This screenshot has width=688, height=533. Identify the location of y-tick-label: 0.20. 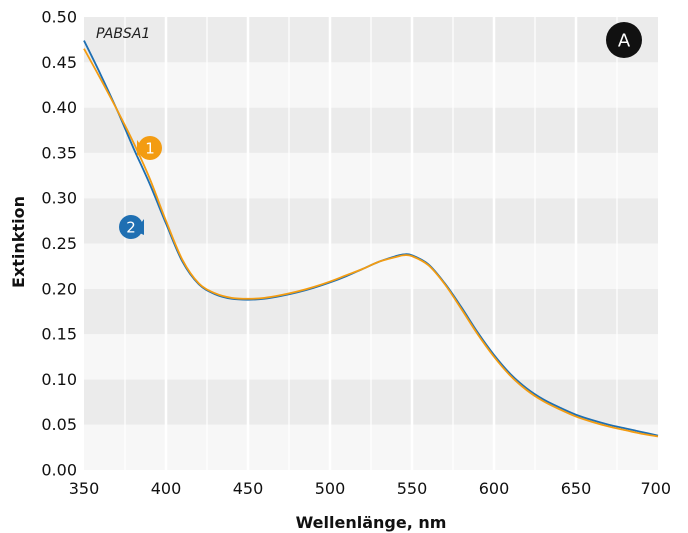
(59, 288).